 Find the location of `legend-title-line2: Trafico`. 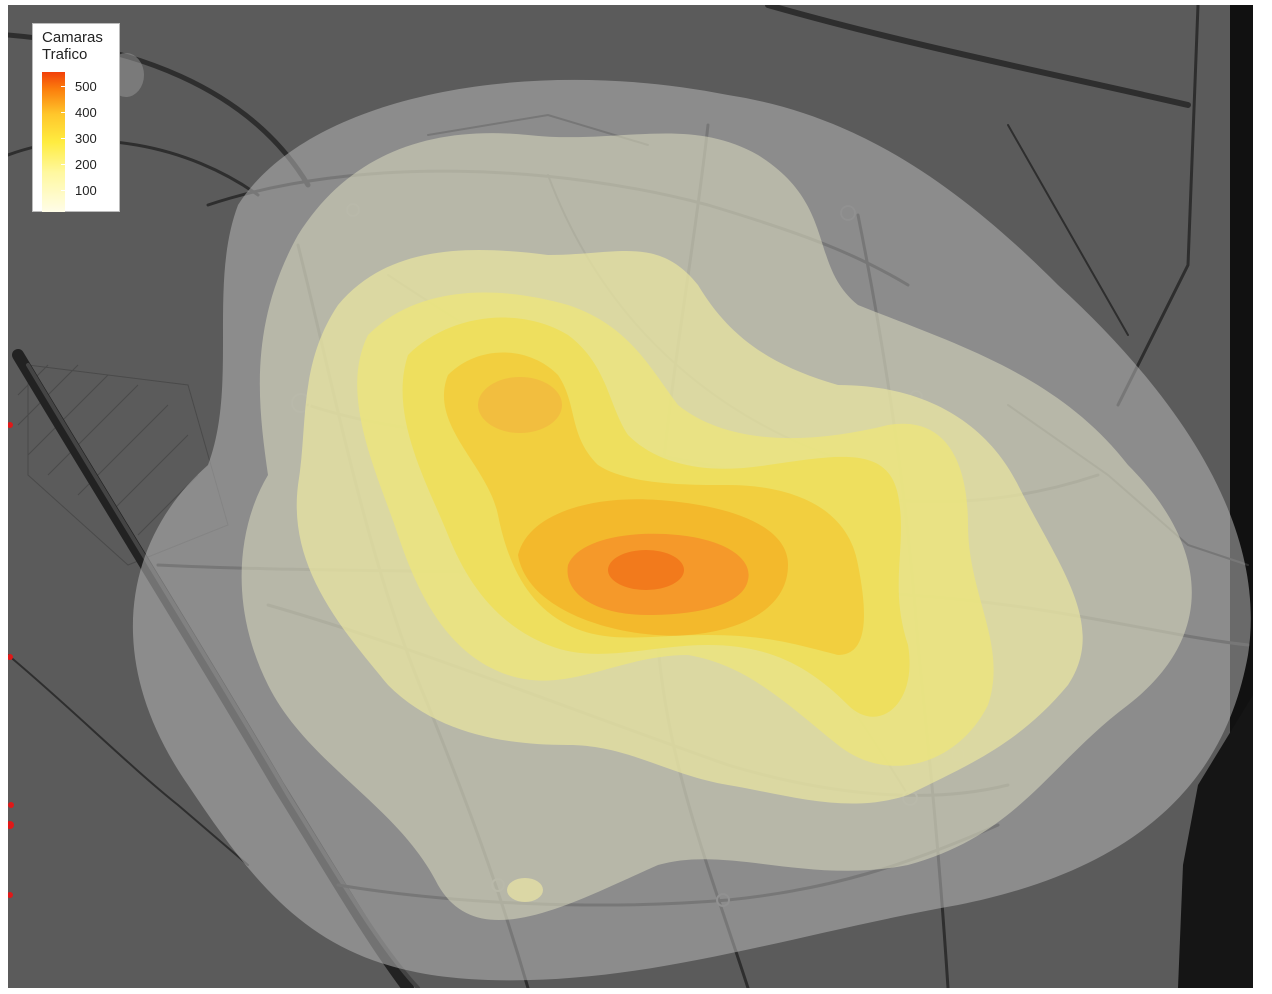

legend-title-line2: Trafico is located at coordinates (65, 54).